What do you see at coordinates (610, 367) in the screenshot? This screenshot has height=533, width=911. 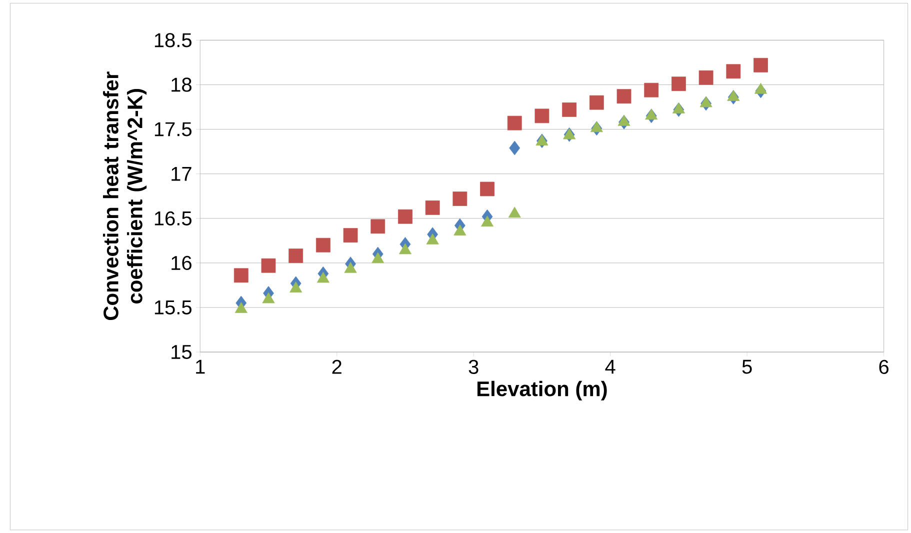 I see `x-tick-label: 4` at bounding box center [610, 367].